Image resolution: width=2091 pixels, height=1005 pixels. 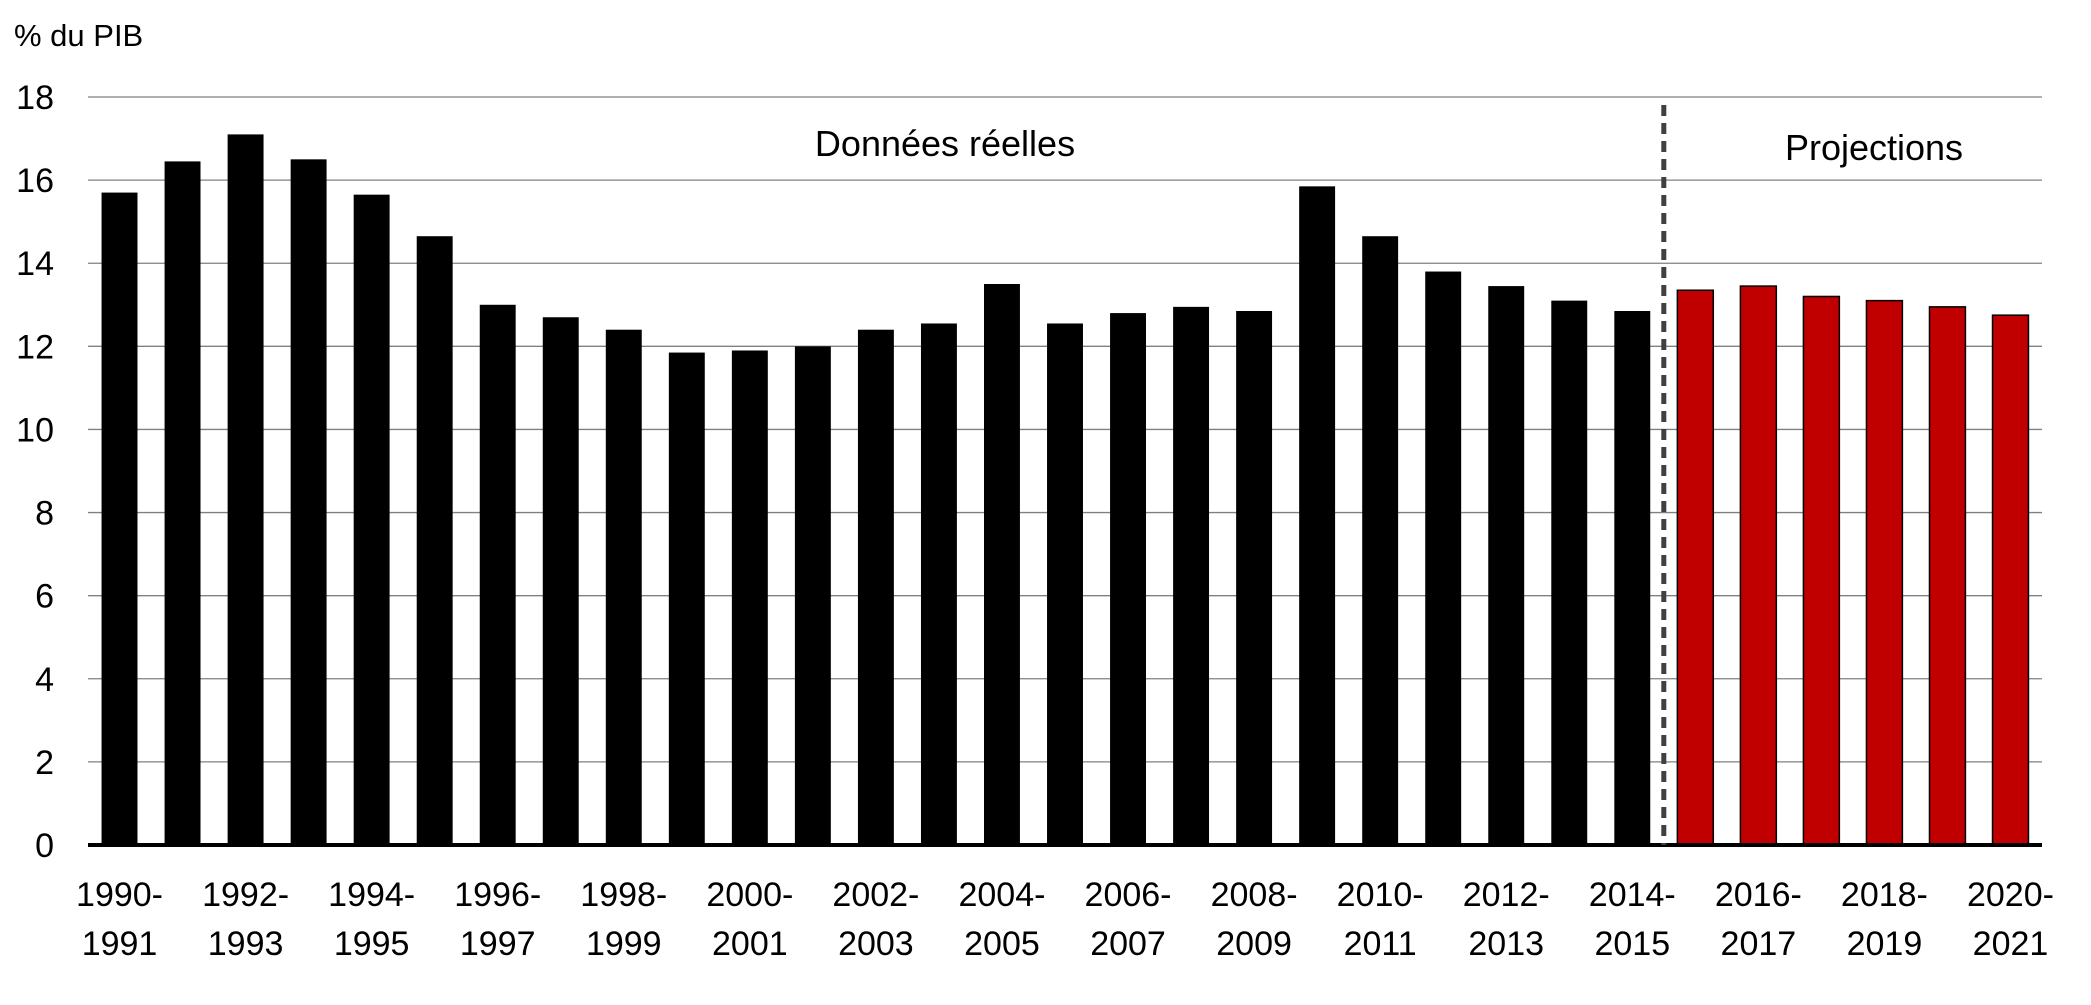 What do you see at coordinates (372, 944) in the screenshot?
I see `x-tick-label: 1995` at bounding box center [372, 944].